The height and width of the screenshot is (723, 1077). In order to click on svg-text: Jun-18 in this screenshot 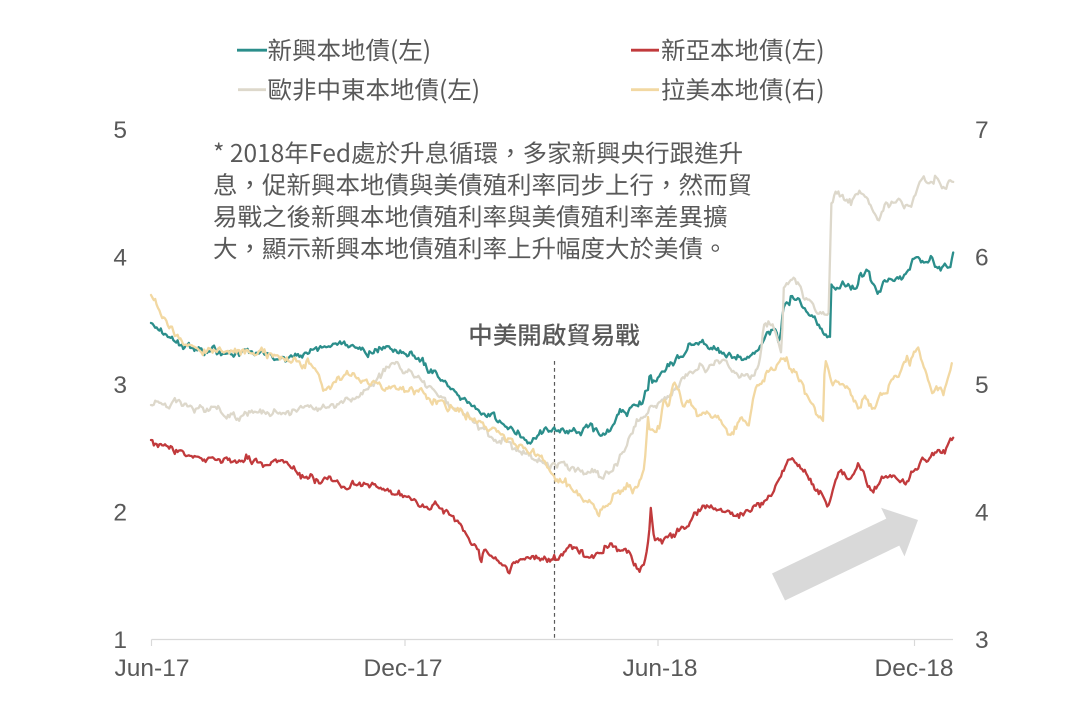, I will do `click(660, 668)`.